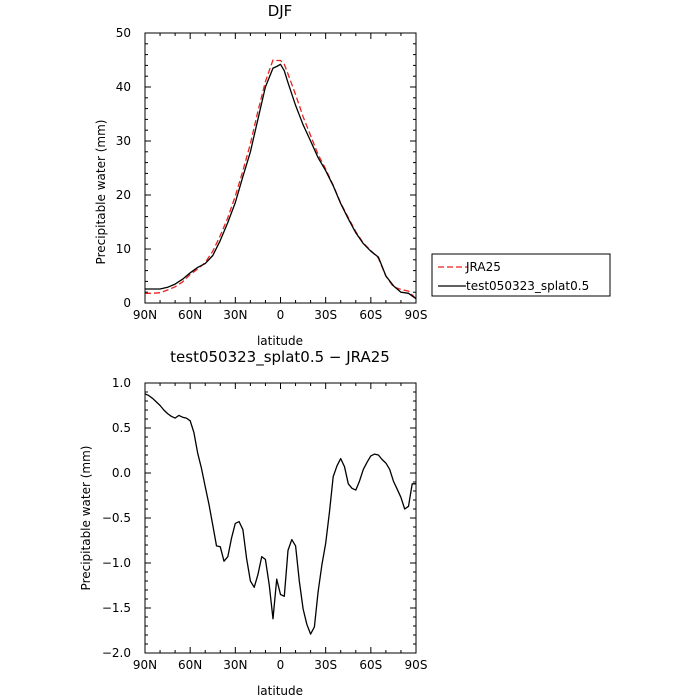  I want to click on top-x-tick-label: 30N, so click(235, 315).